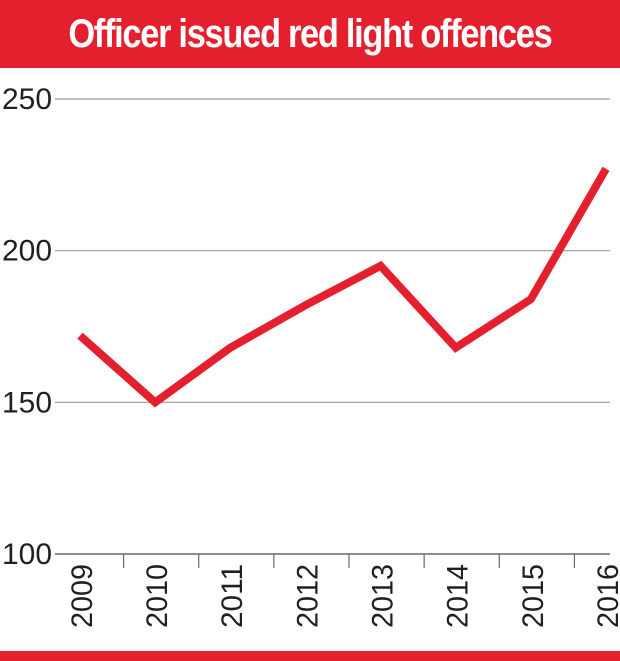 Image resolution: width=620 pixels, height=661 pixels. What do you see at coordinates (27, 99) in the screenshot?
I see `y-tick-label-250: 250` at bounding box center [27, 99].